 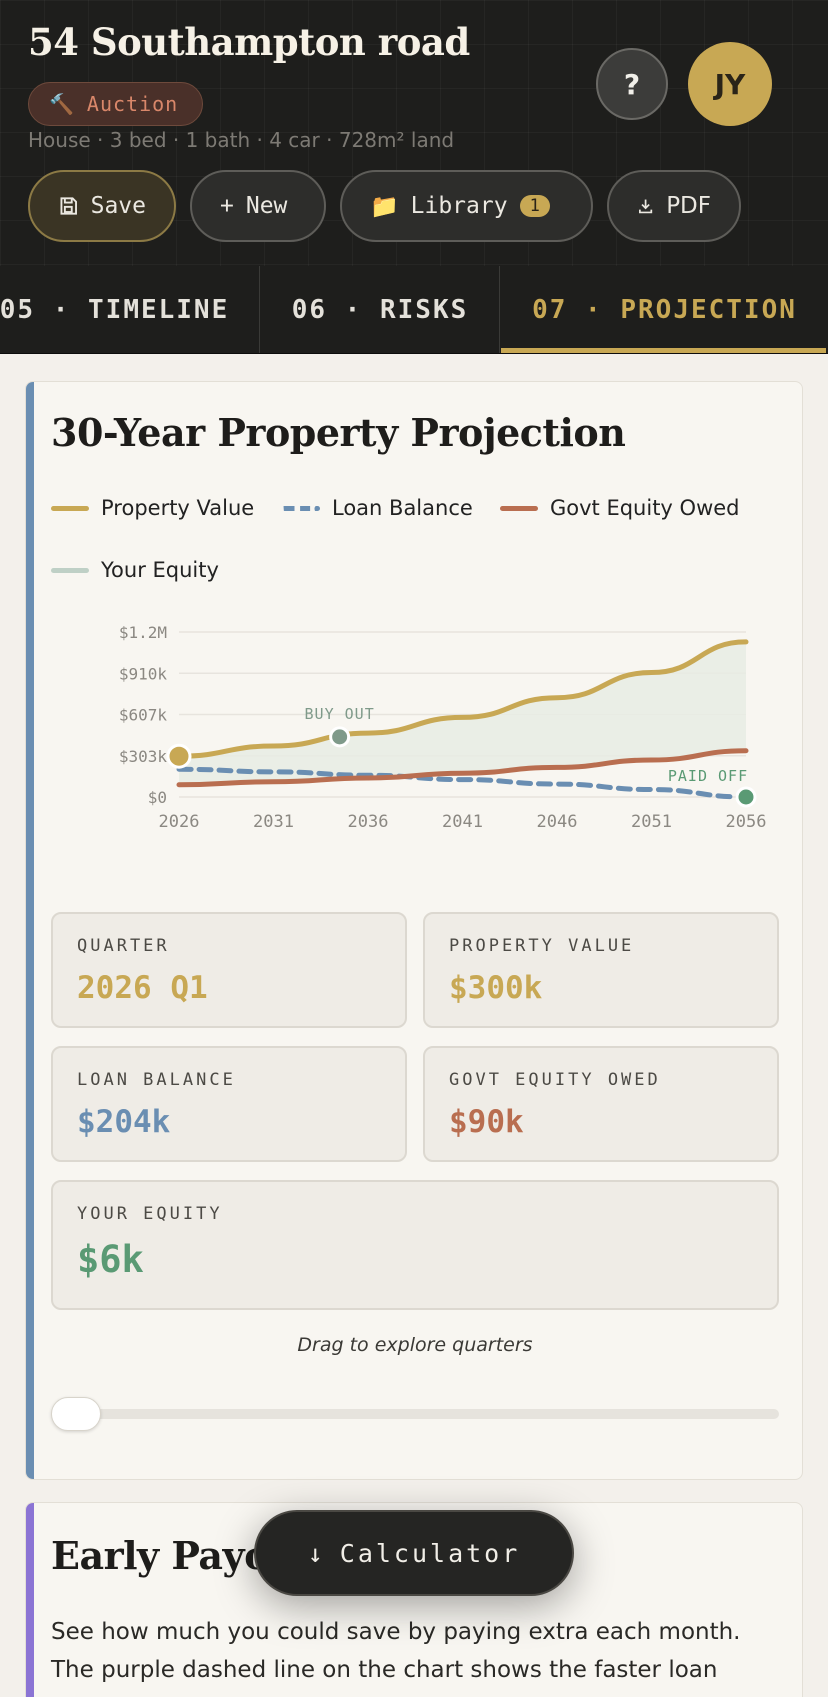 What do you see at coordinates (143, 673) in the screenshot?
I see `y-tick-label: $910k` at bounding box center [143, 673].